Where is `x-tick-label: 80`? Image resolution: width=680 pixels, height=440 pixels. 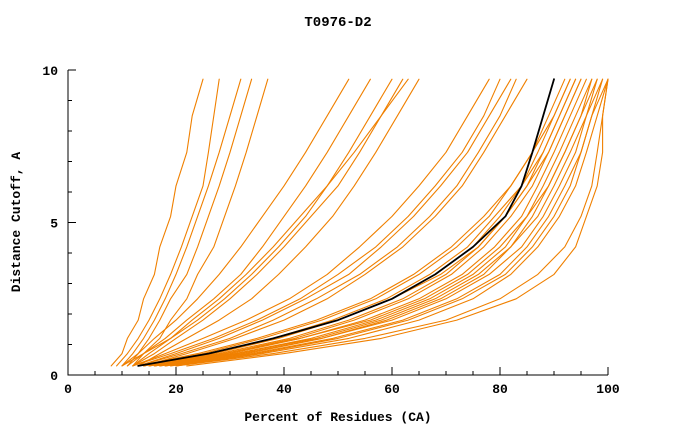
x-tick-label: 80 is located at coordinates (500, 389).